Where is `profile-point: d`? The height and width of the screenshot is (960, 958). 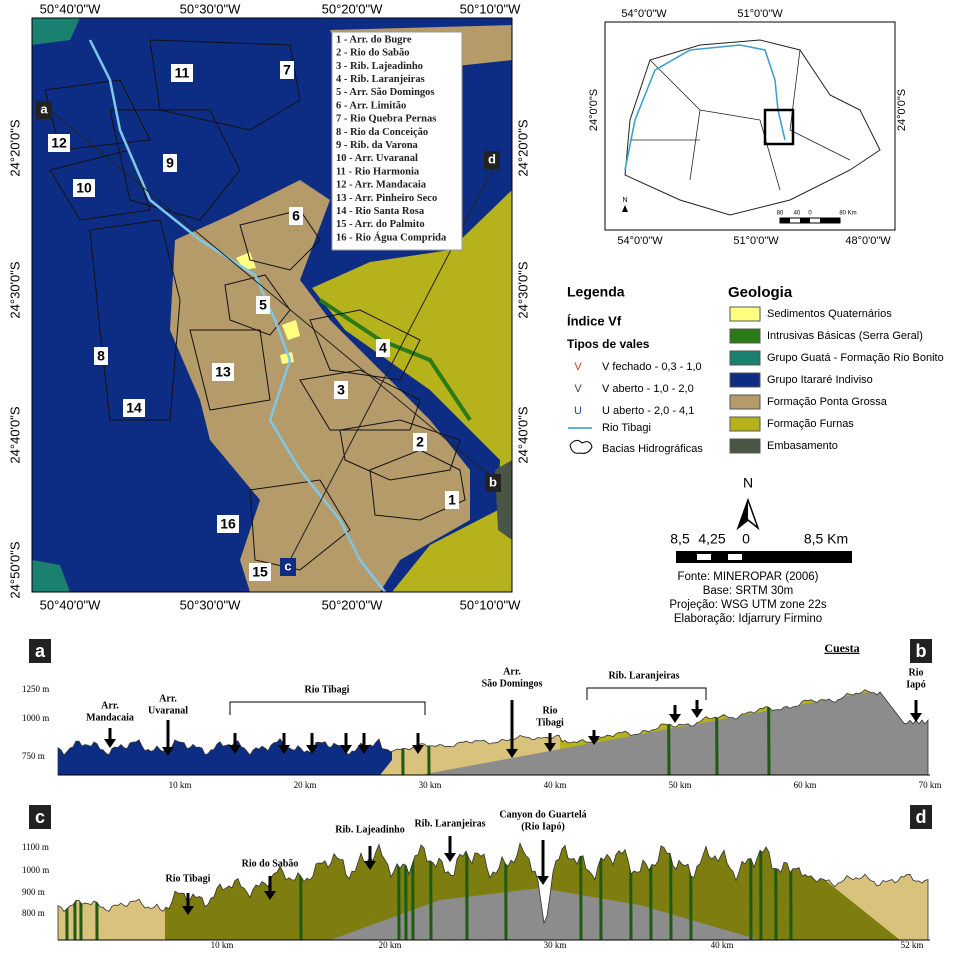
profile-point: d is located at coordinates (492, 158).